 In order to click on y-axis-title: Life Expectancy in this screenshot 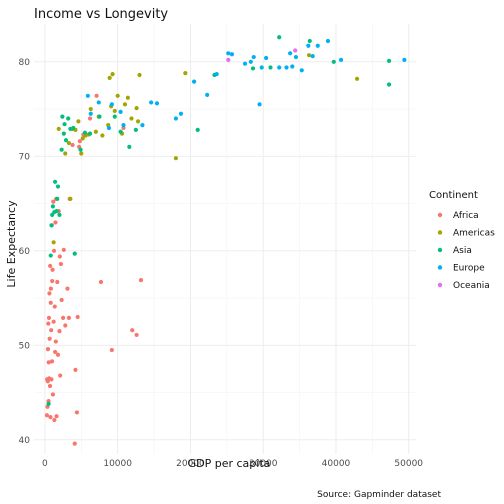, I will do `click(11, 244)`.